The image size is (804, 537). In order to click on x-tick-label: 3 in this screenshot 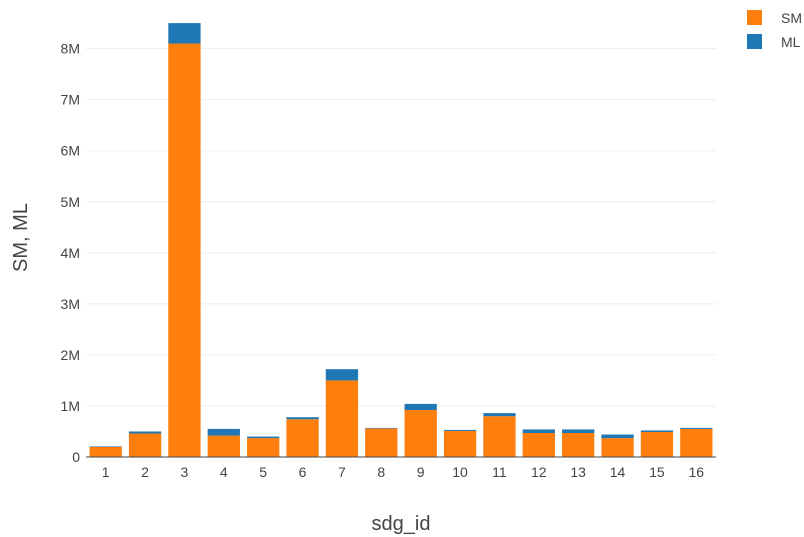, I will do `click(185, 472)`.